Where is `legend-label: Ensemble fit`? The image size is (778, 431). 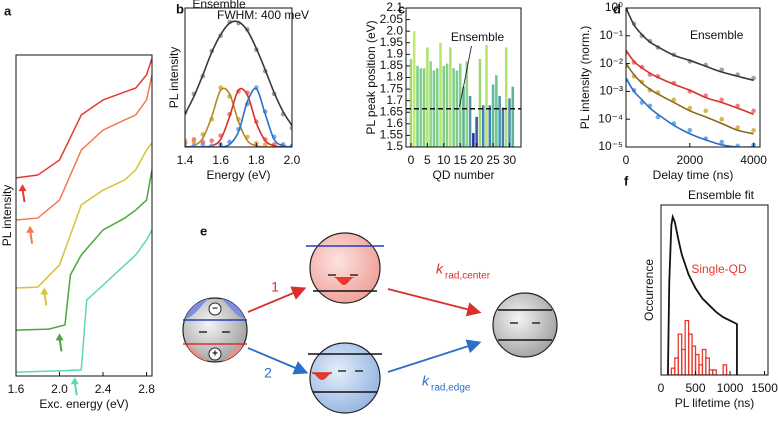 legend-label: Ensemble fit is located at coordinates (721, 195).